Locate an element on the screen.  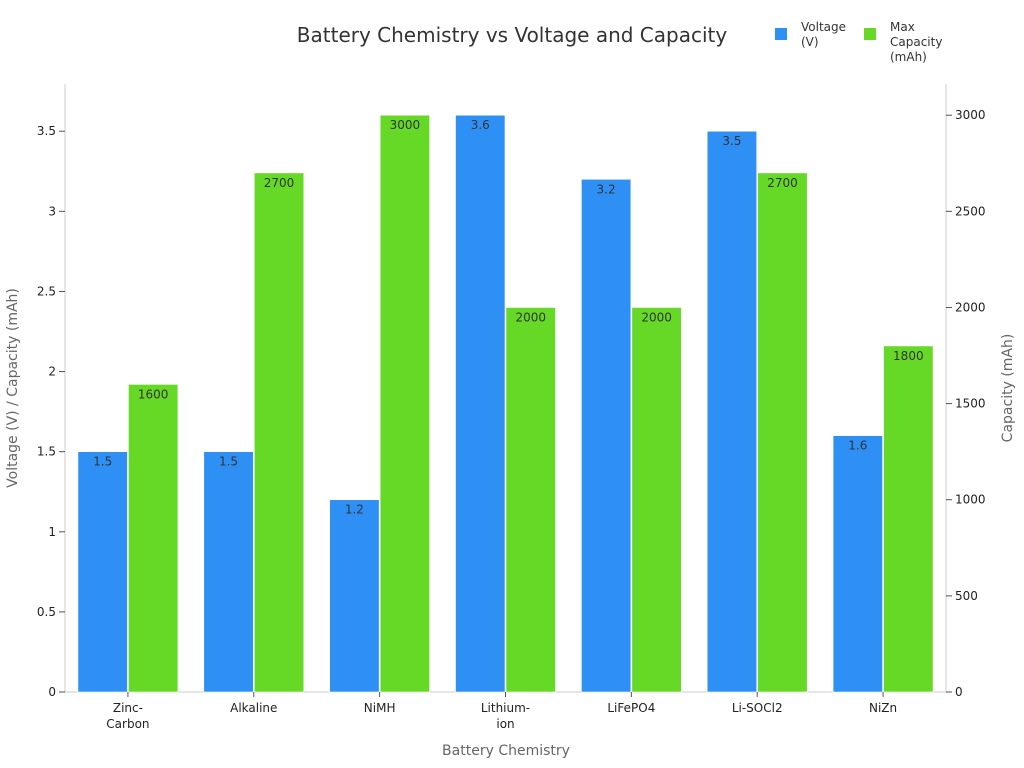
x-category-label: NiMH is located at coordinates (380, 708).